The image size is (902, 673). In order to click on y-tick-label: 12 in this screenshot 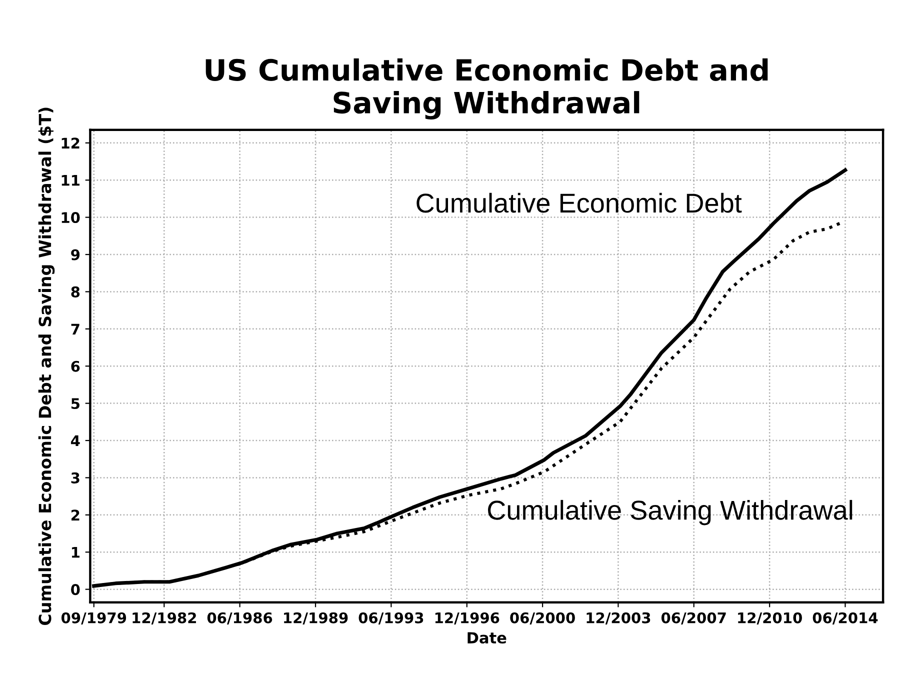, I will do `click(71, 143)`.